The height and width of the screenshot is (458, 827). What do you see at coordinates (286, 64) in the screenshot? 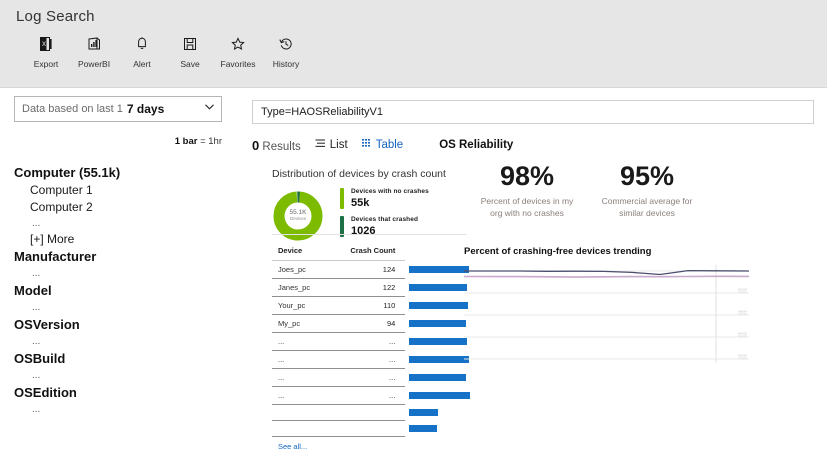
I see `history-label: History` at bounding box center [286, 64].